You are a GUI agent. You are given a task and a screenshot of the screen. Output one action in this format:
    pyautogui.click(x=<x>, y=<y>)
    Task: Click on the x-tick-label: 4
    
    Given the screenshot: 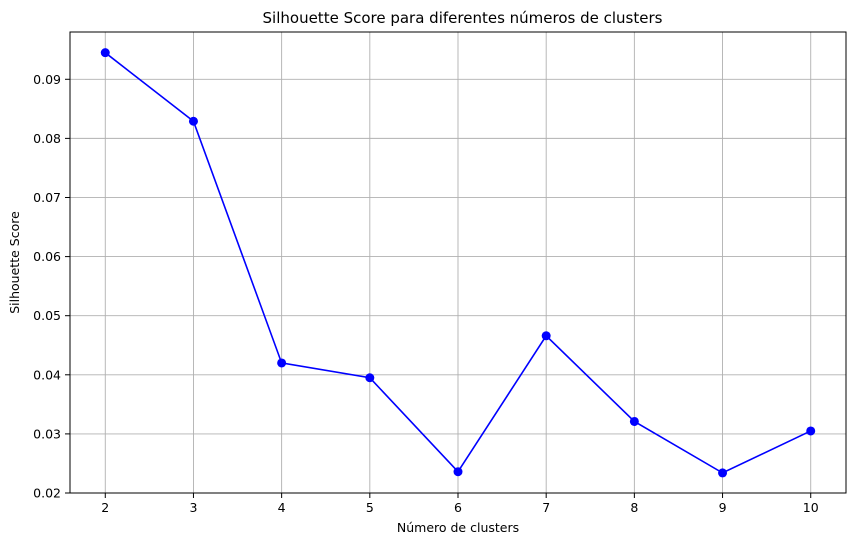 What is the action you would take?
    pyautogui.click(x=282, y=507)
    